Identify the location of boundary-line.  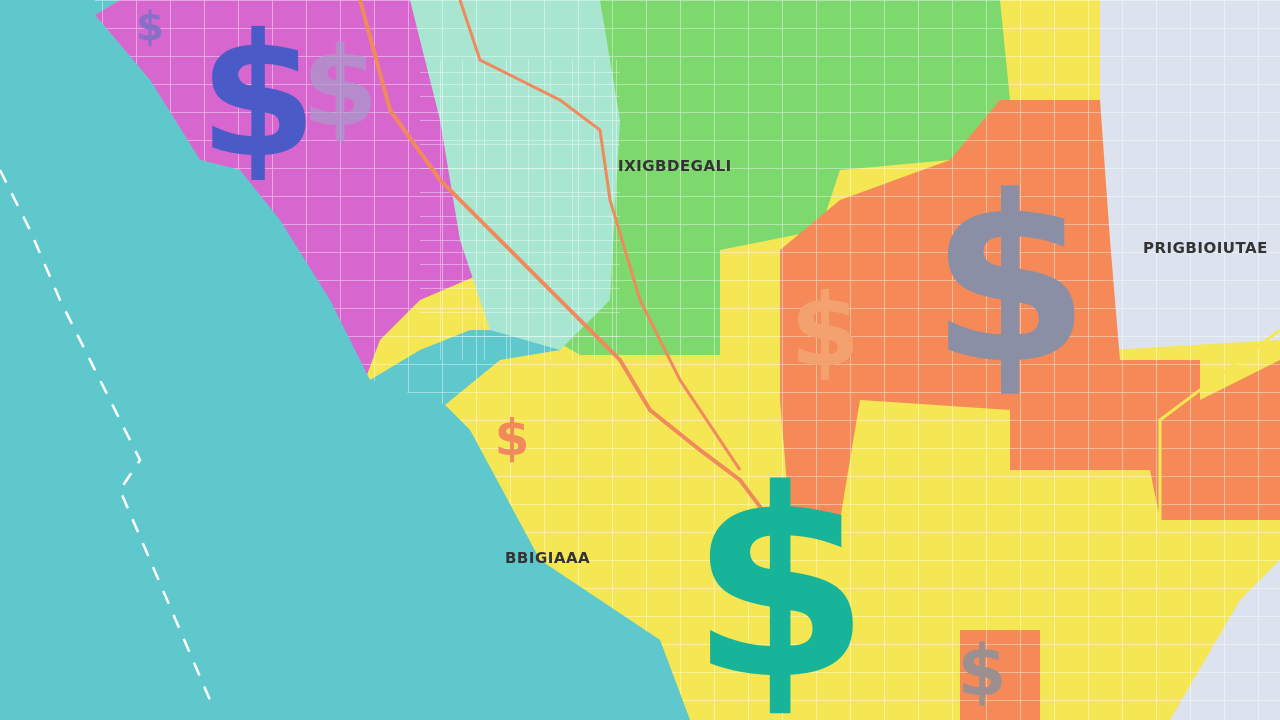
(106, 435).